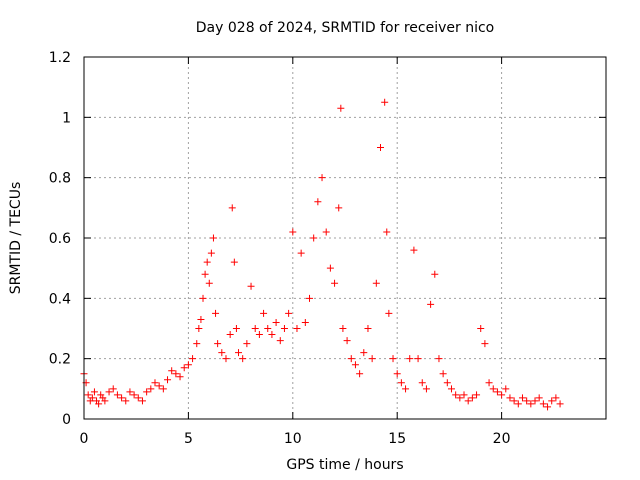  I want to click on y-tick-label: 0.2, so click(60, 360).